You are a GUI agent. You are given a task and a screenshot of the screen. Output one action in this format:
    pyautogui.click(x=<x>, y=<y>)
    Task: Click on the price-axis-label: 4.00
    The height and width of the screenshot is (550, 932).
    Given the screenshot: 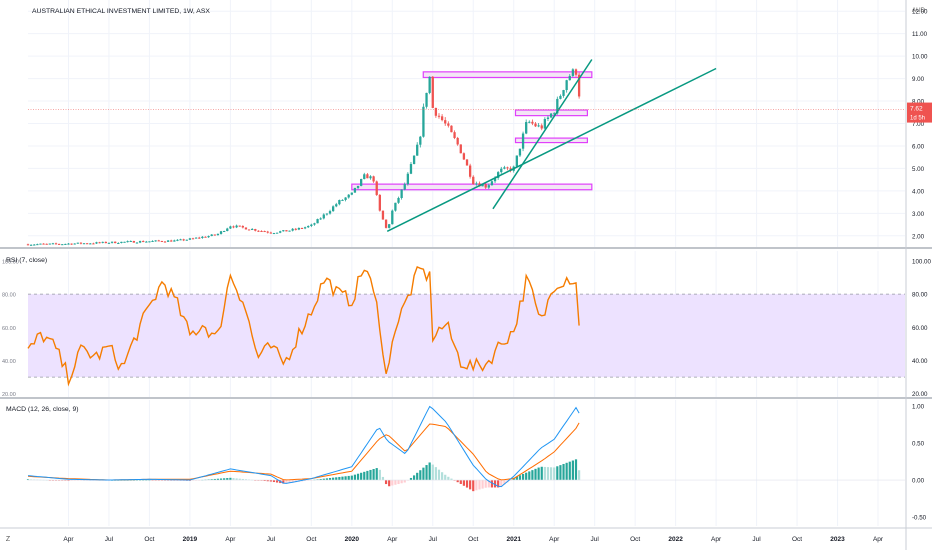 What is the action you would take?
    pyautogui.click(x=918, y=191)
    